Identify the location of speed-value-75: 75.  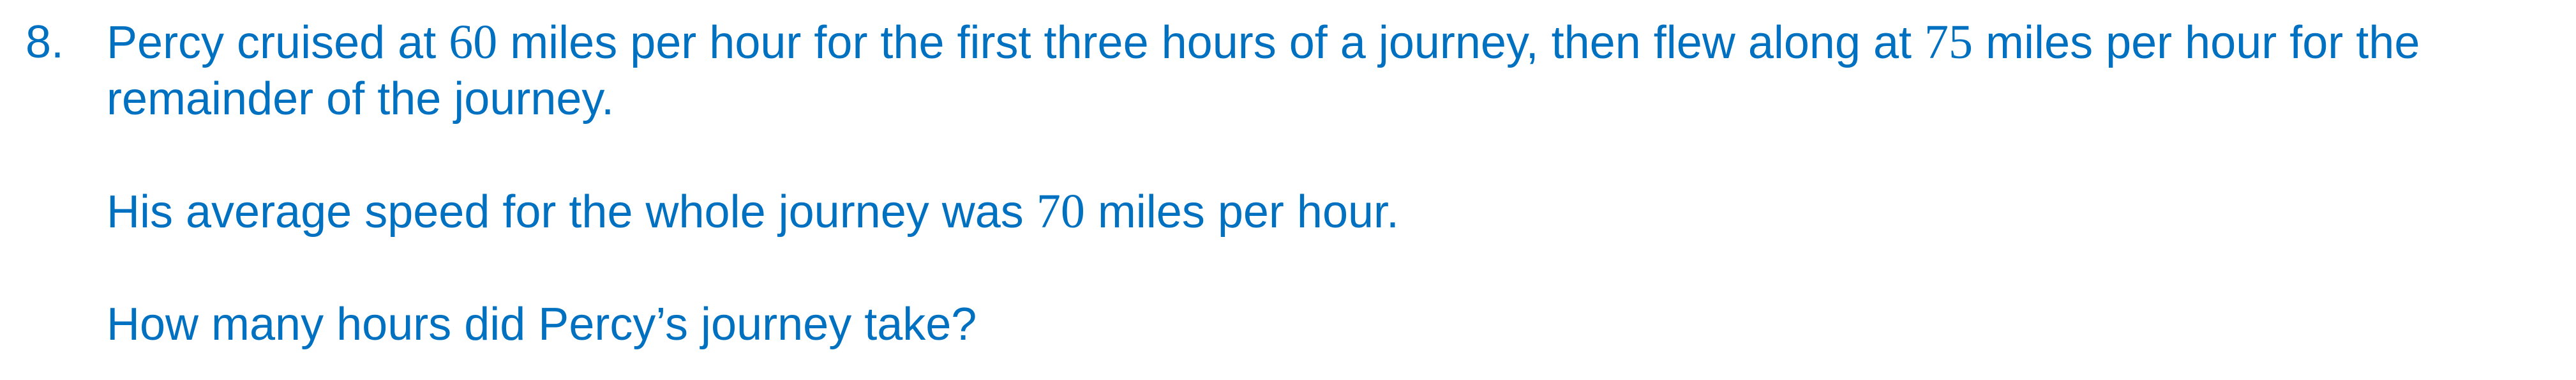
(1948, 42).